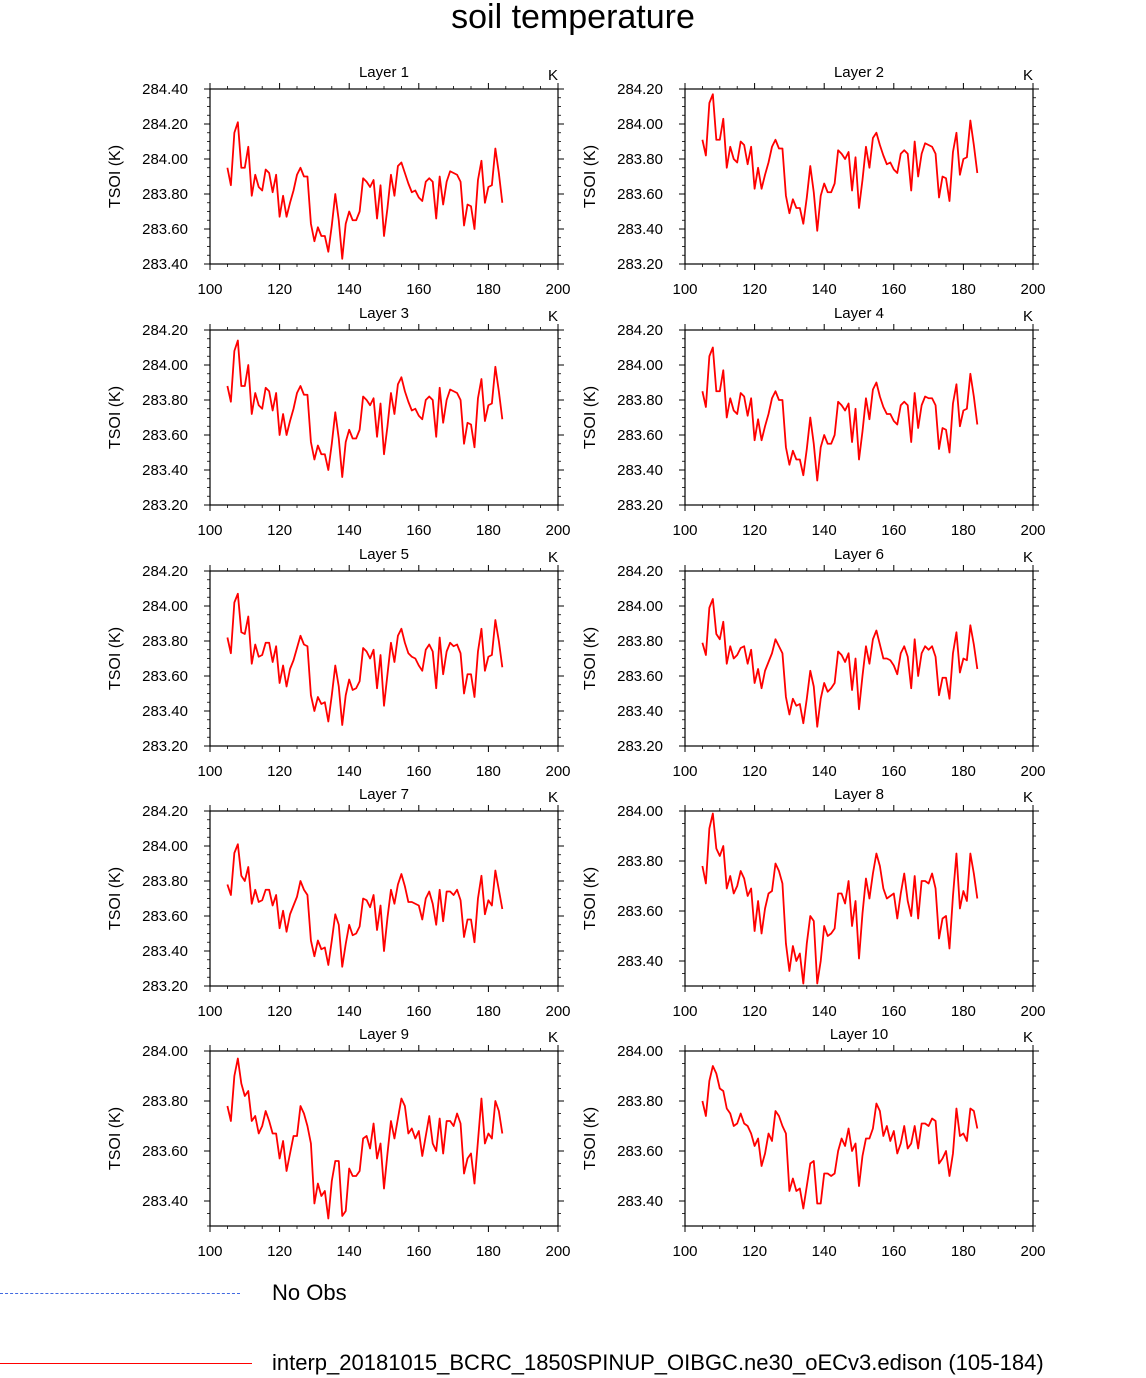 The height and width of the screenshot is (1378, 1146). What do you see at coordinates (120, 1293) in the screenshot?
I see `legend-swatch-no-obs` at bounding box center [120, 1293].